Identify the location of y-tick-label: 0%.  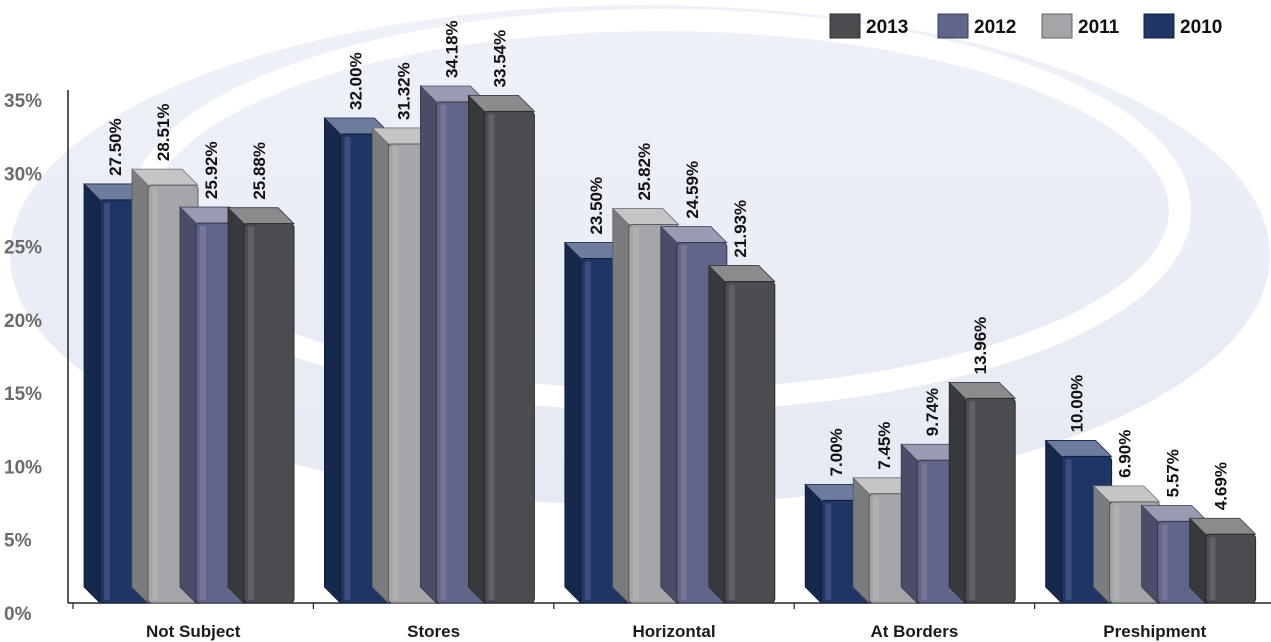
(18, 614).